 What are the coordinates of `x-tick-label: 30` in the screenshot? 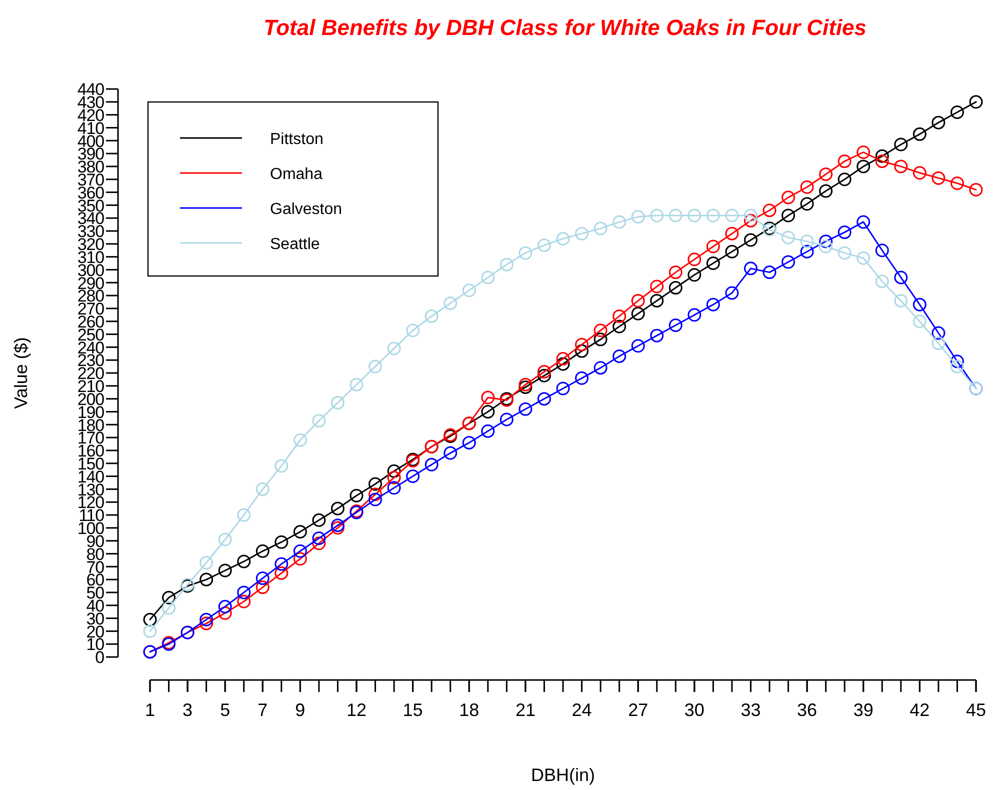 It's located at (694, 710).